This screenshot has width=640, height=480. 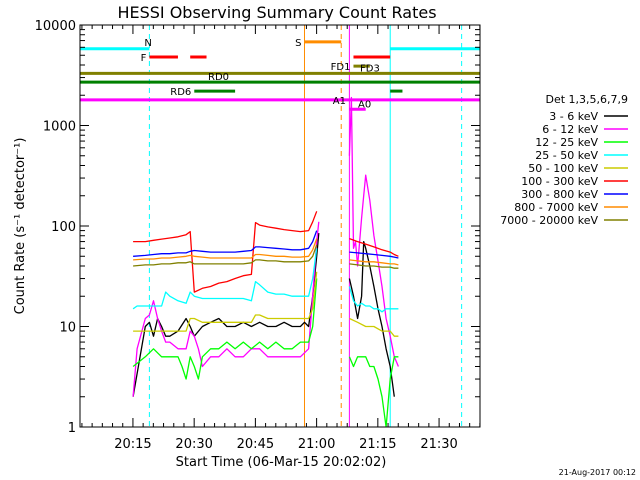 What do you see at coordinates (597, 472) in the screenshot?
I see `timestamp: 21-Aug-2017 00:12` at bounding box center [597, 472].